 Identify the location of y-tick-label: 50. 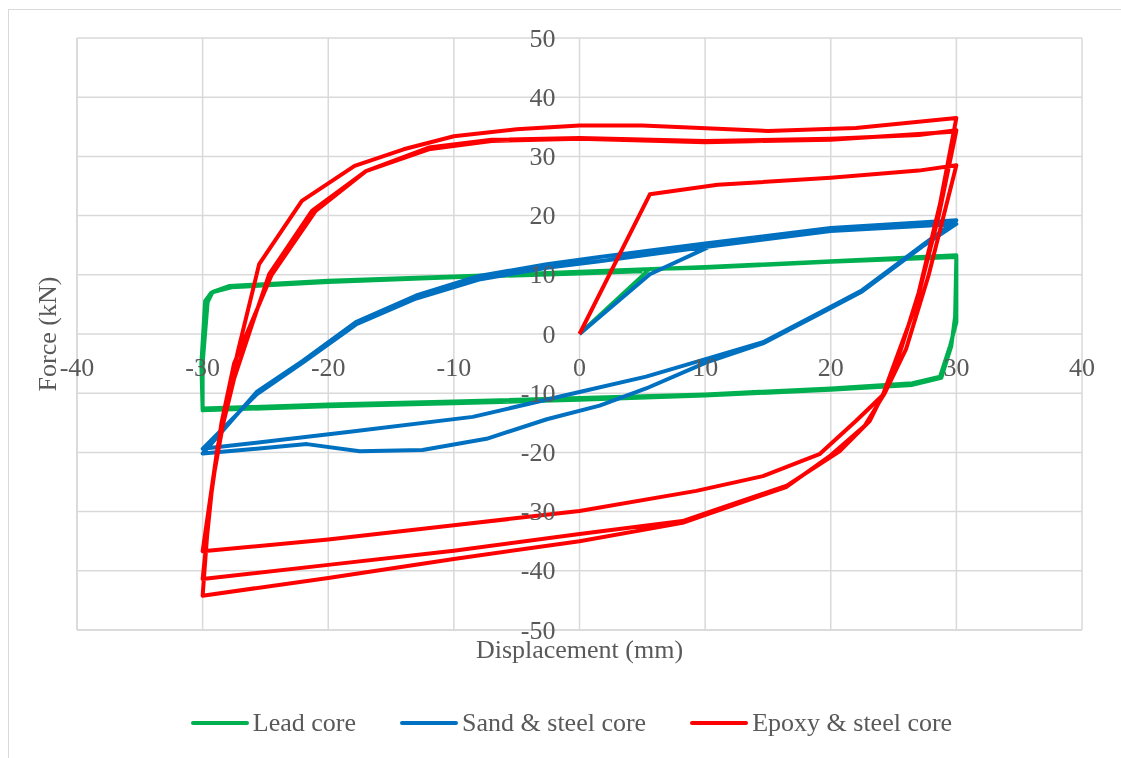
(542, 38).